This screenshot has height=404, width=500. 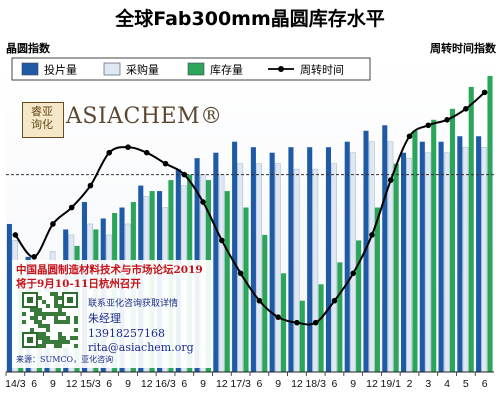 What do you see at coordinates (391, 384) in the screenshot?
I see `x-tick-label-20: 19/1` at bounding box center [391, 384].